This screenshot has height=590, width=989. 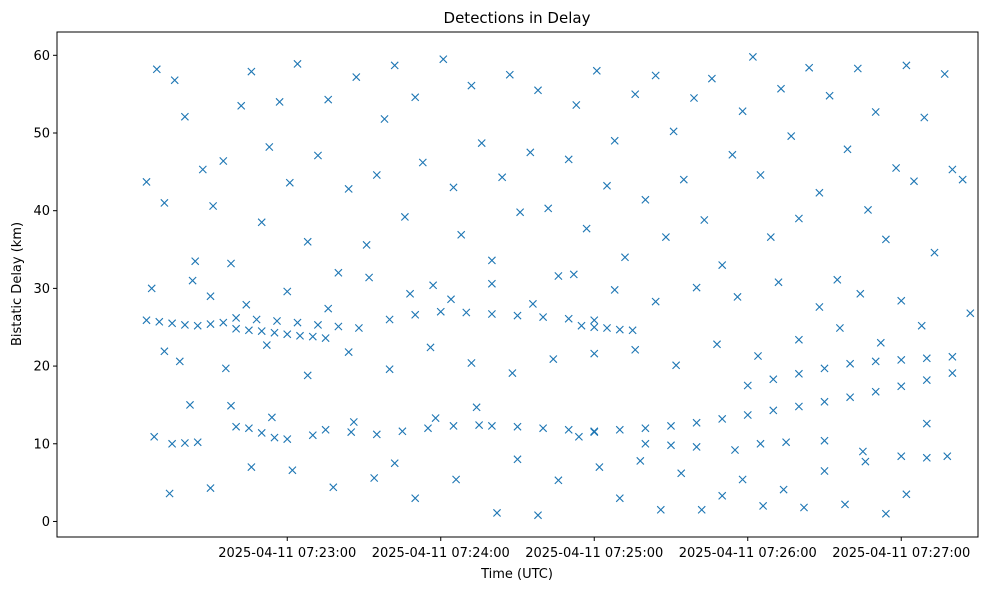 What do you see at coordinates (41, 134) in the screenshot?
I see `y-tick-label: 50` at bounding box center [41, 134].